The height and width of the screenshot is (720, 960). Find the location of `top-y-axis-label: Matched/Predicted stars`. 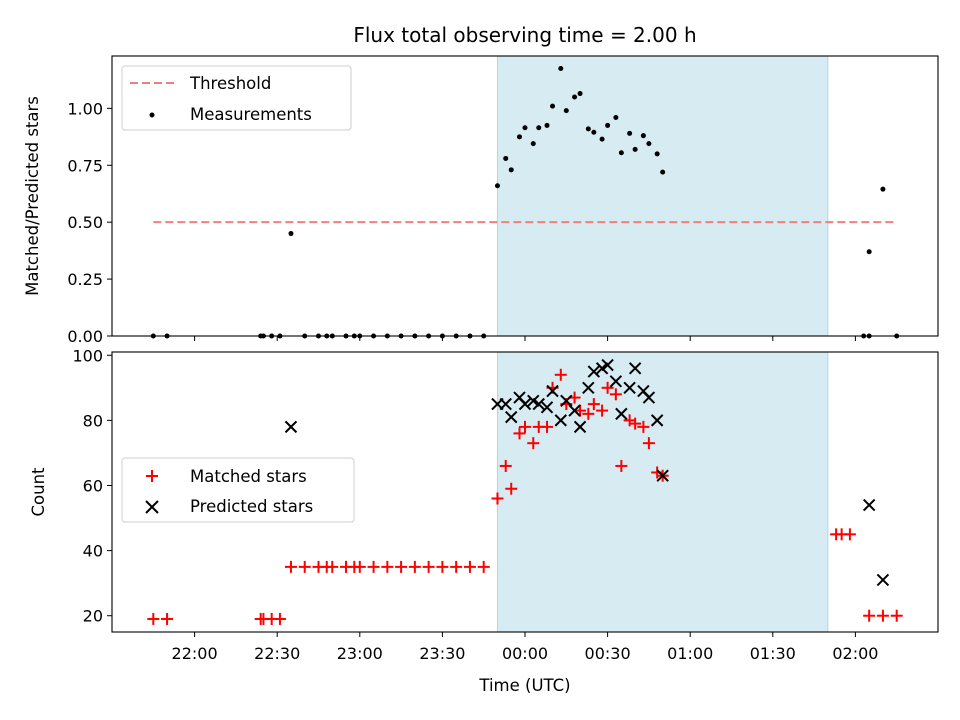

top-y-axis-label: Matched/Predicted stars is located at coordinates (32, 196).